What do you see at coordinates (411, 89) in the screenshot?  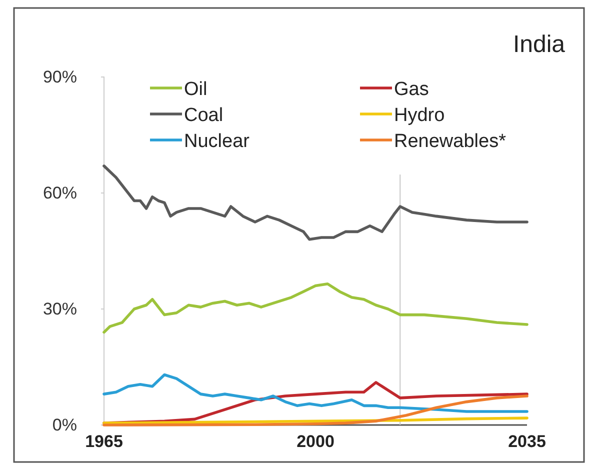 I see `legend-label: Gas` at bounding box center [411, 89].